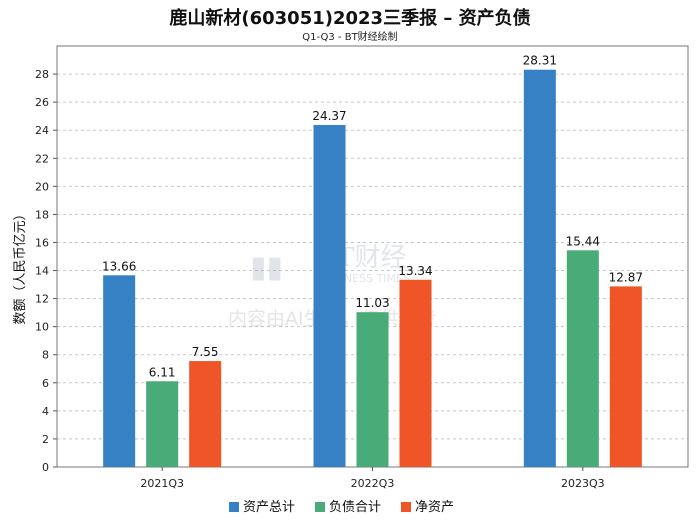 The image size is (700, 524). Describe the element at coordinates (583, 483) in the screenshot. I see `x-tick-label: 2023Q3` at that location.